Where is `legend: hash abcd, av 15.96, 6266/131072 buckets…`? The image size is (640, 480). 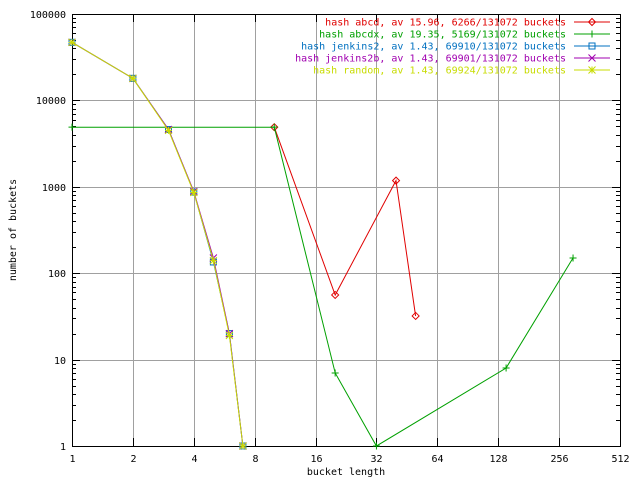
legend: hash abcd, av 15.96, 6266/131072 buckets… is located at coordinates (452, 47).